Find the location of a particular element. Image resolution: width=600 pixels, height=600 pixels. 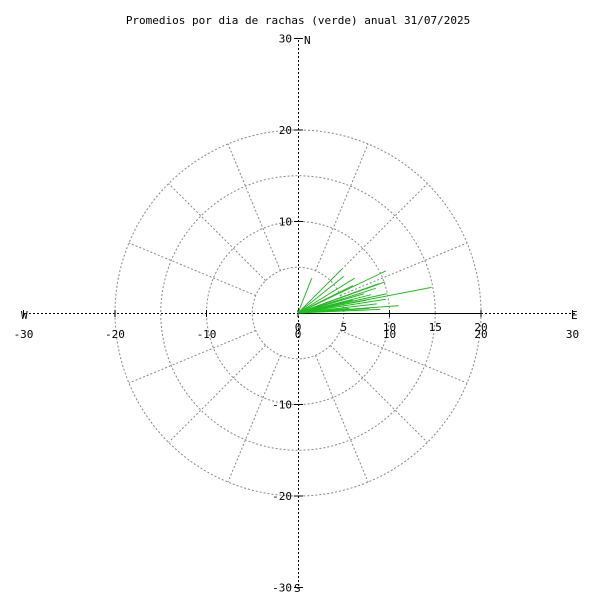

x-tick-label: 30 is located at coordinates (572, 334).